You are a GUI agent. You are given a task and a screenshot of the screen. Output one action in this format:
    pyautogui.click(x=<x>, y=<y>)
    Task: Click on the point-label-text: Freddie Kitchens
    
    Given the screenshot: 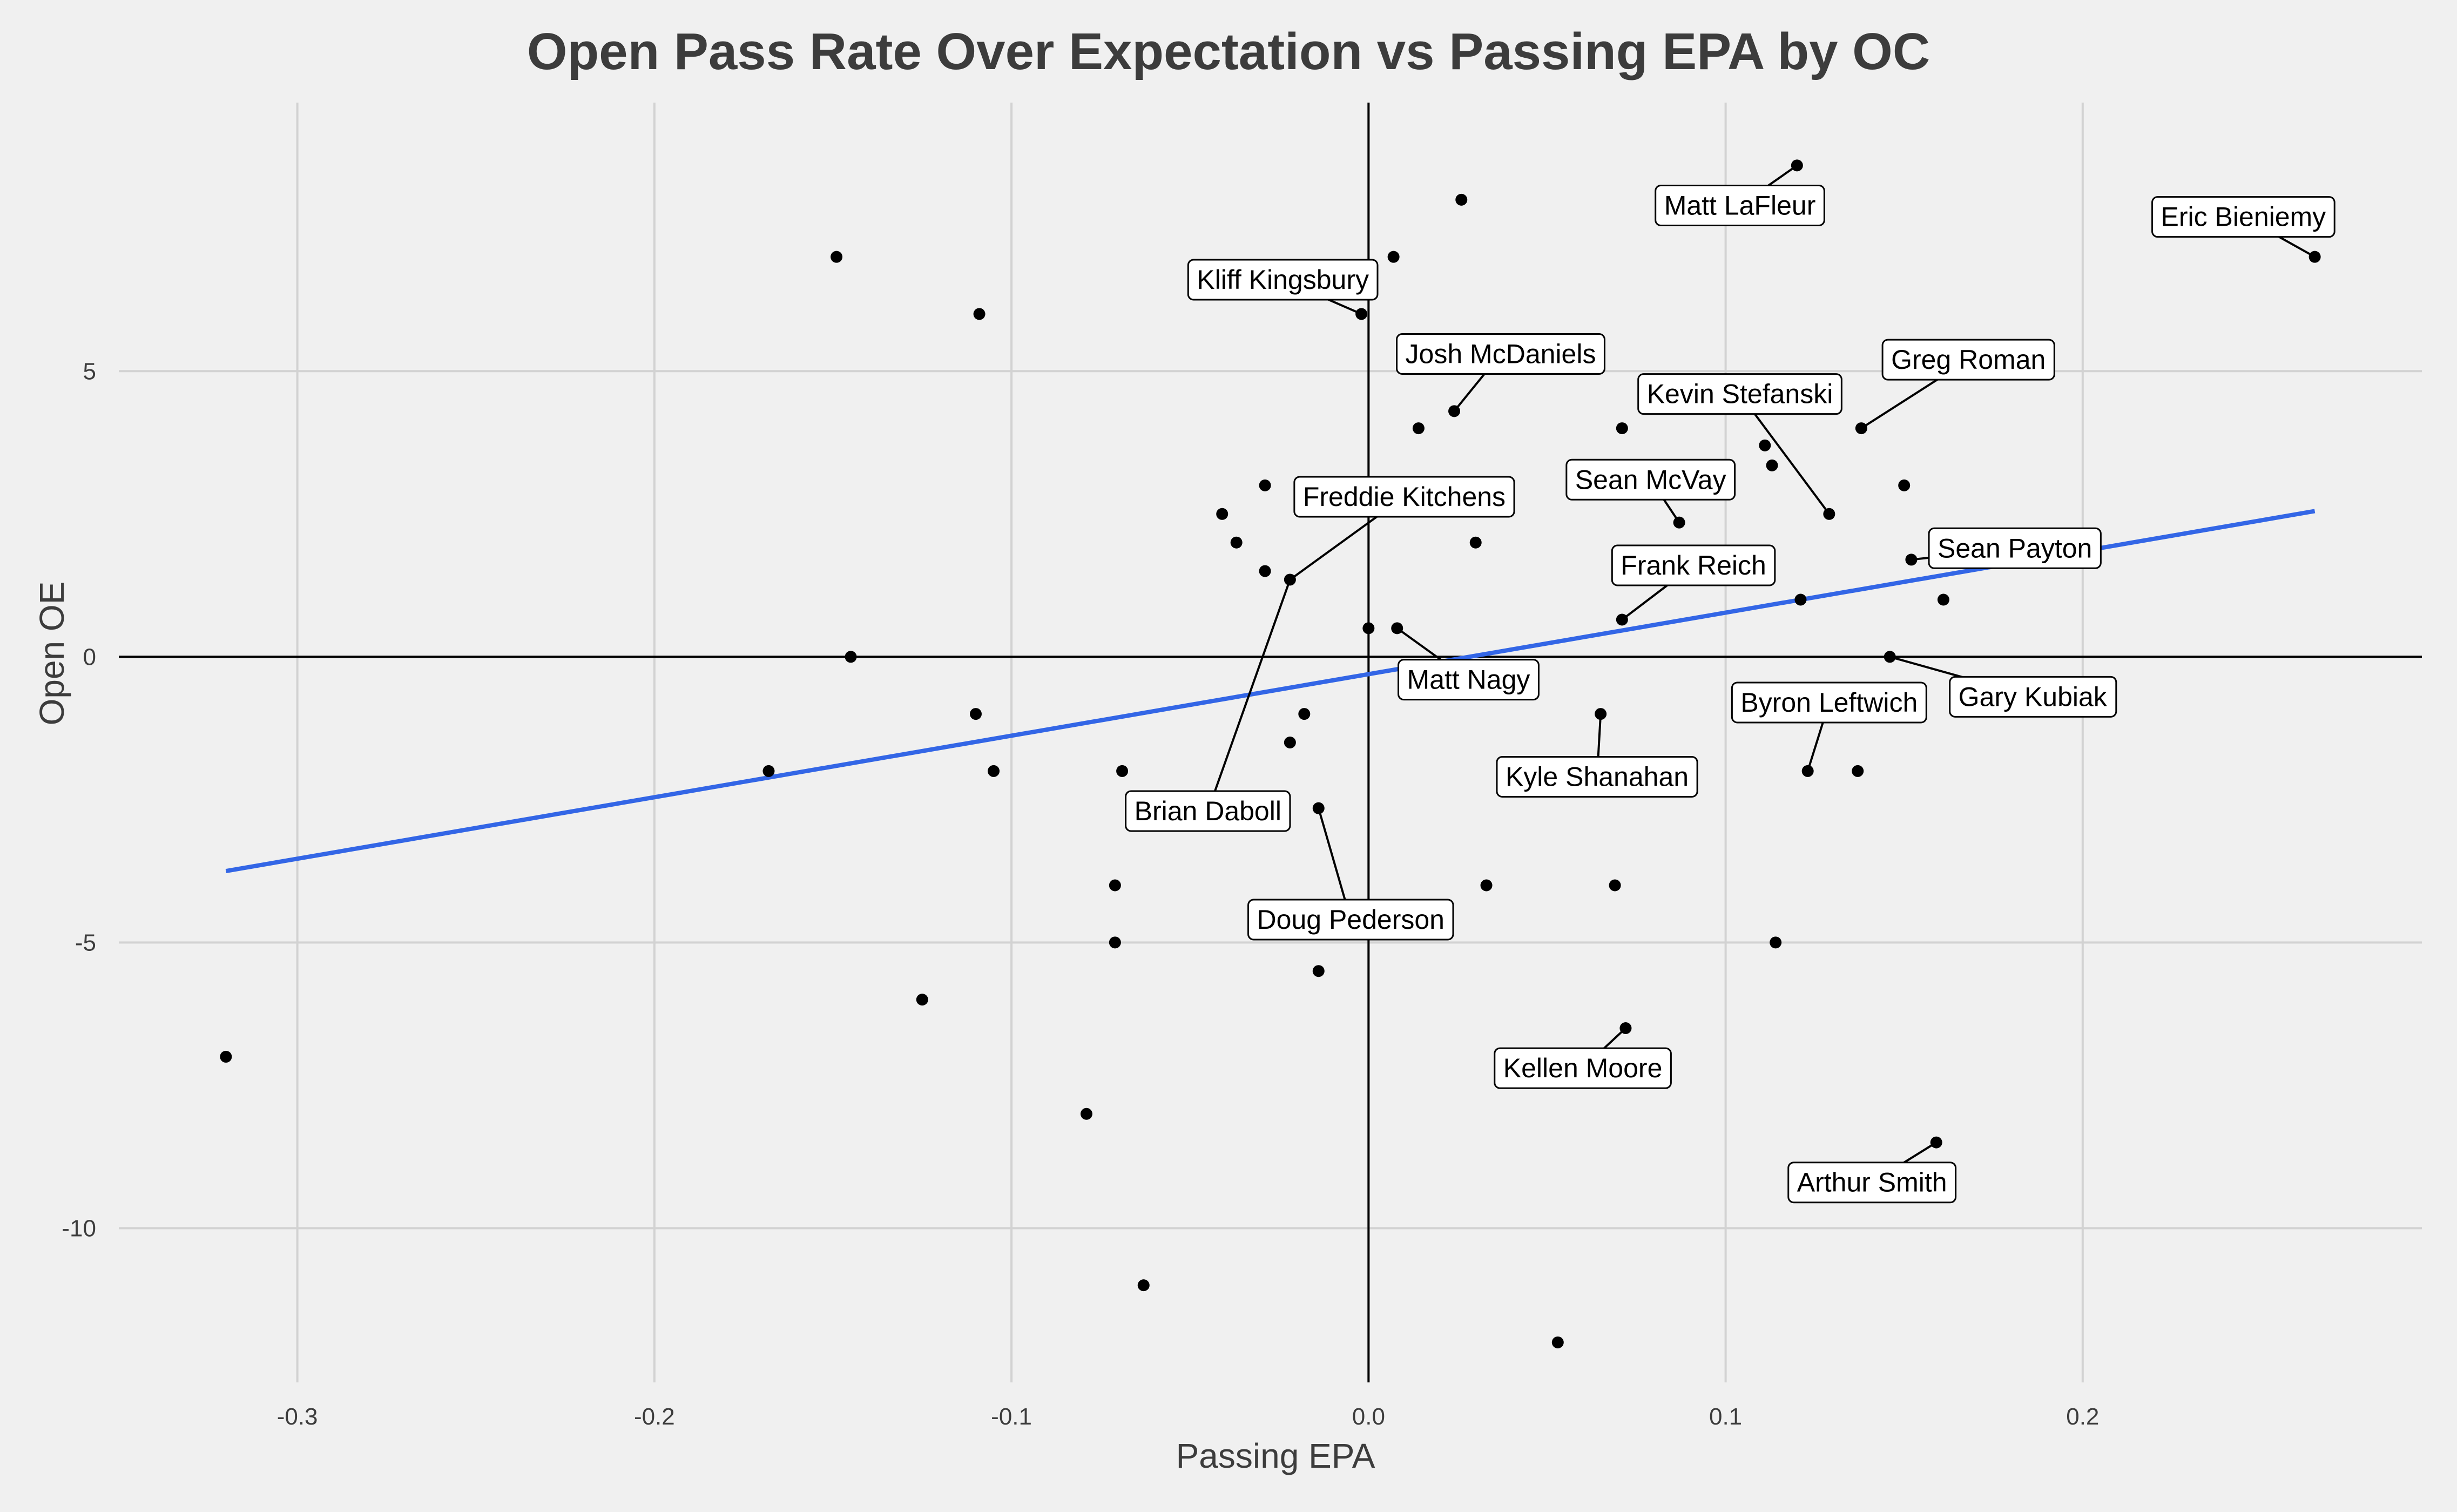 What is the action you would take?
    pyautogui.click(x=1405, y=497)
    